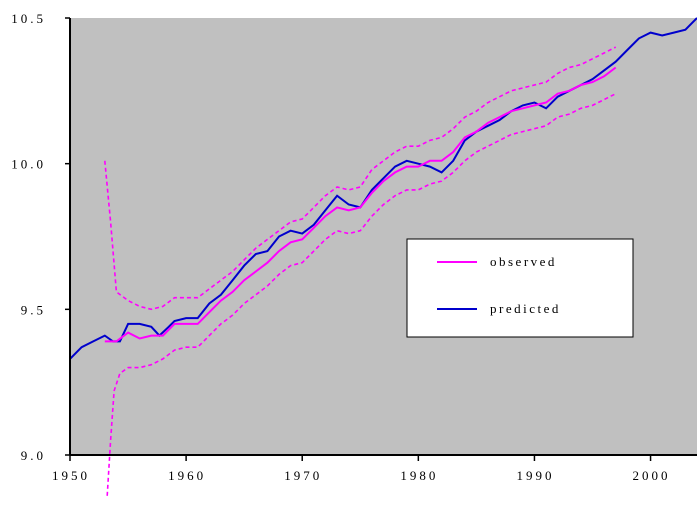  What do you see at coordinates (303, 475) in the screenshot?
I see `x-tick-label: 1970` at bounding box center [303, 475].